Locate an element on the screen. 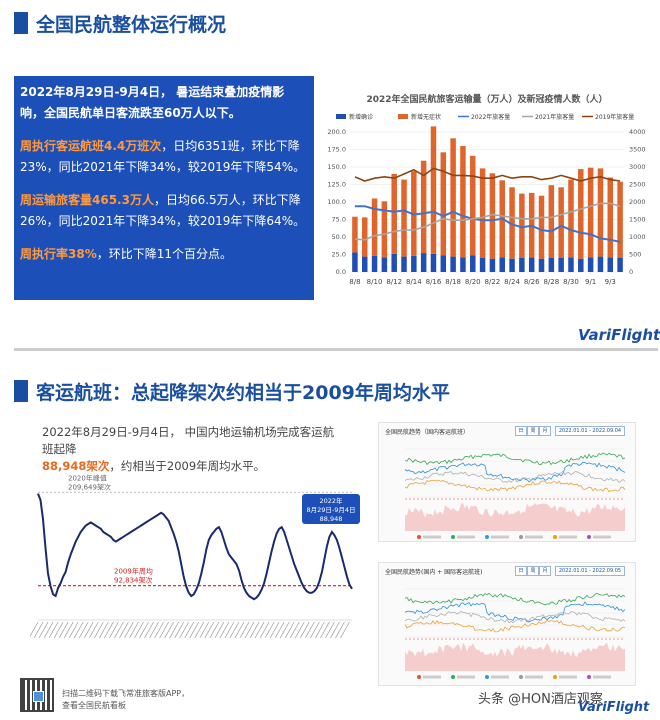 The height and width of the screenshot is (720, 660). passengers-highlight: 周运输旅客量465.3万人 is located at coordinates (87, 200).